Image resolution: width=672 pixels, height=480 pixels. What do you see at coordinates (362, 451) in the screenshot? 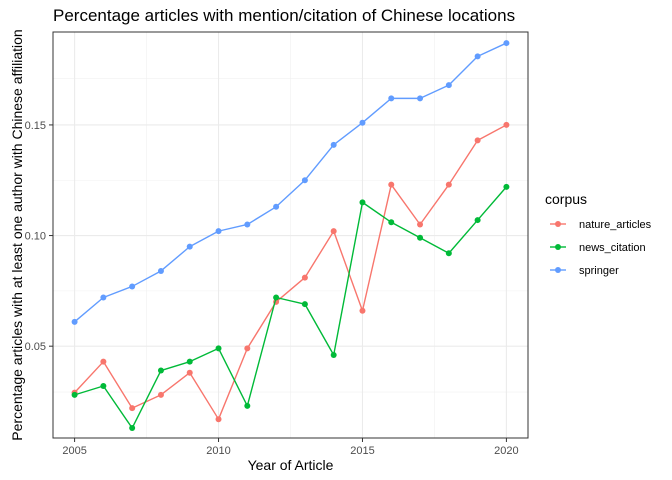
I see `x-tick-label: 2015` at bounding box center [362, 451].